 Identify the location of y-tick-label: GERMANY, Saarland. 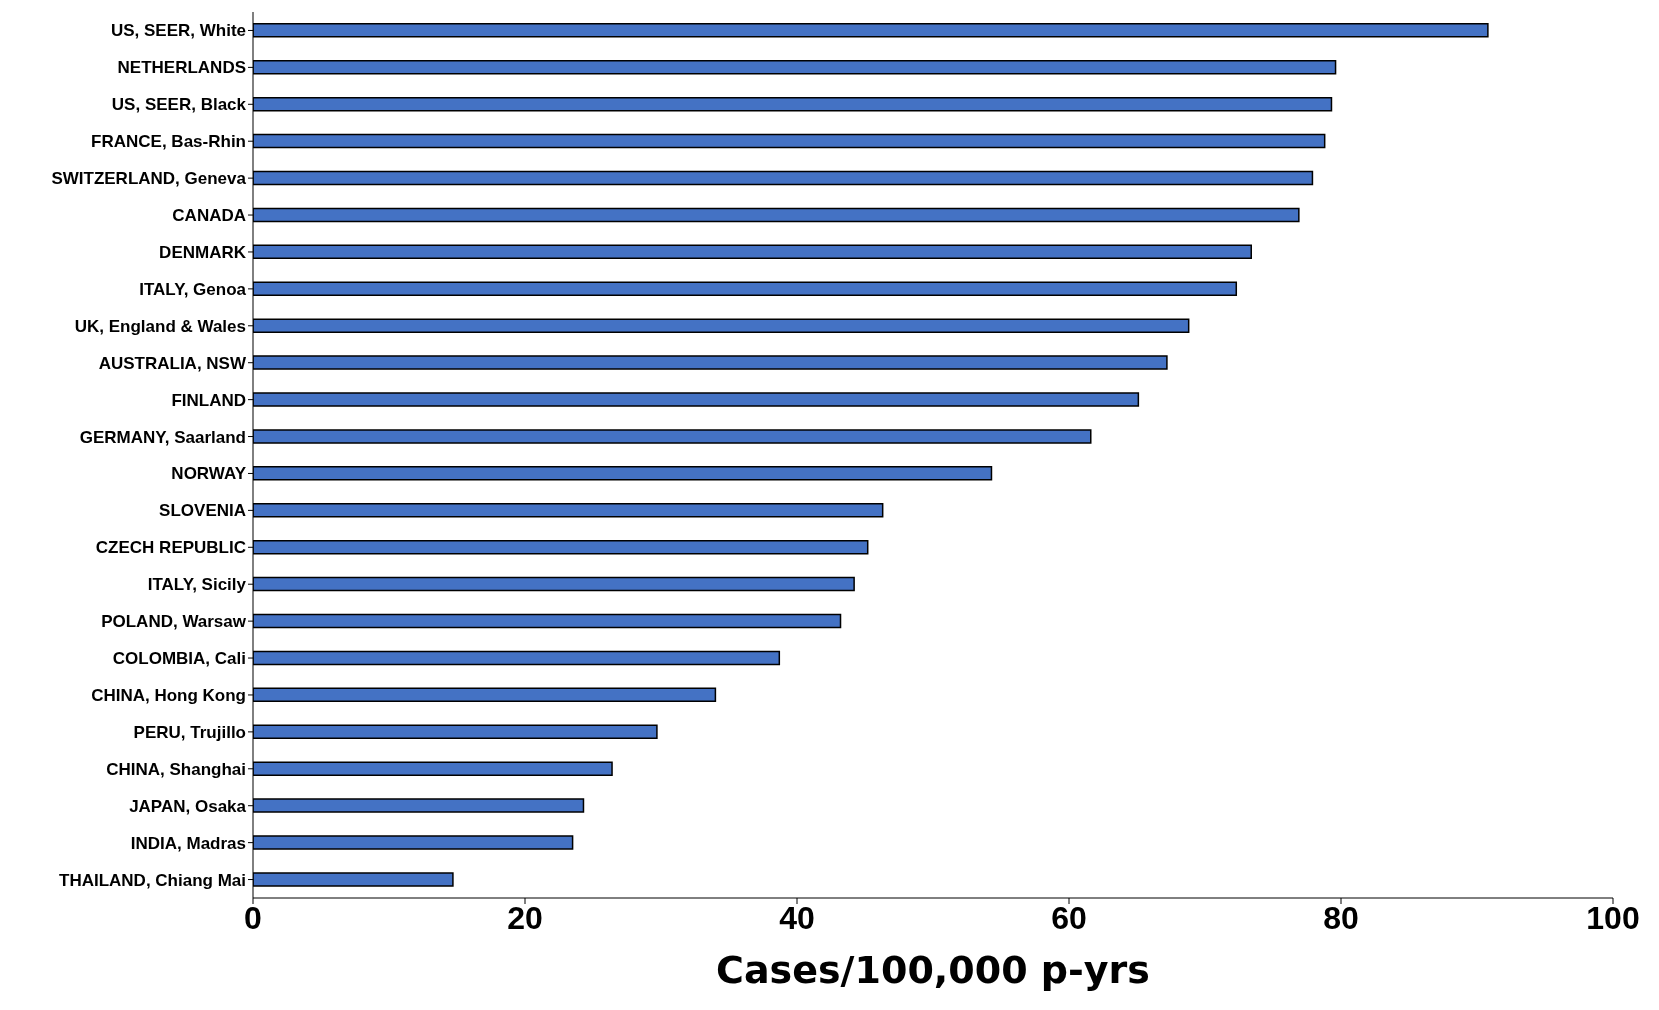
(162, 437).